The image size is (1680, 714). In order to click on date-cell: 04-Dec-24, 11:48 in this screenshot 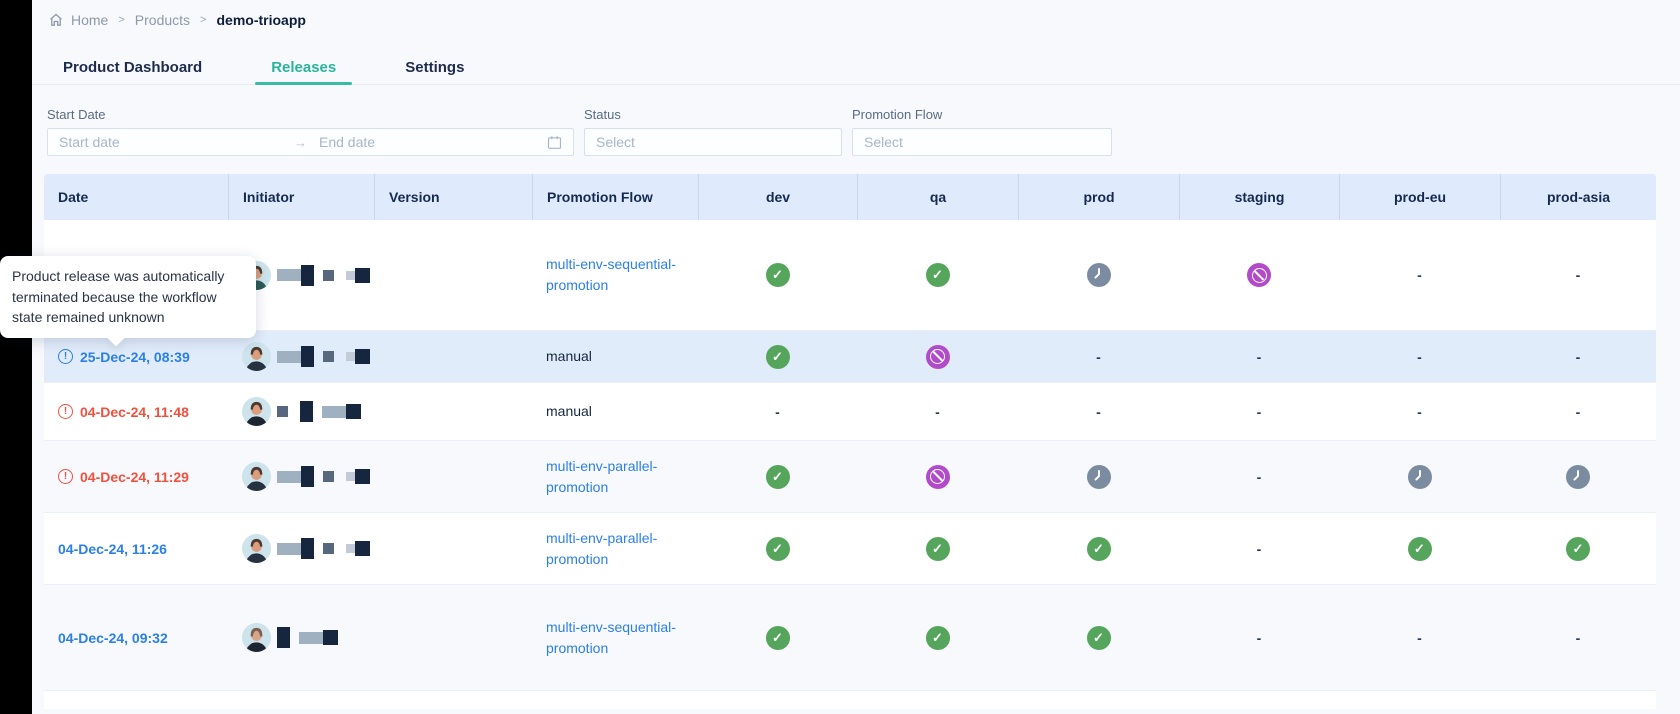, I will do `click(136, 411)`.